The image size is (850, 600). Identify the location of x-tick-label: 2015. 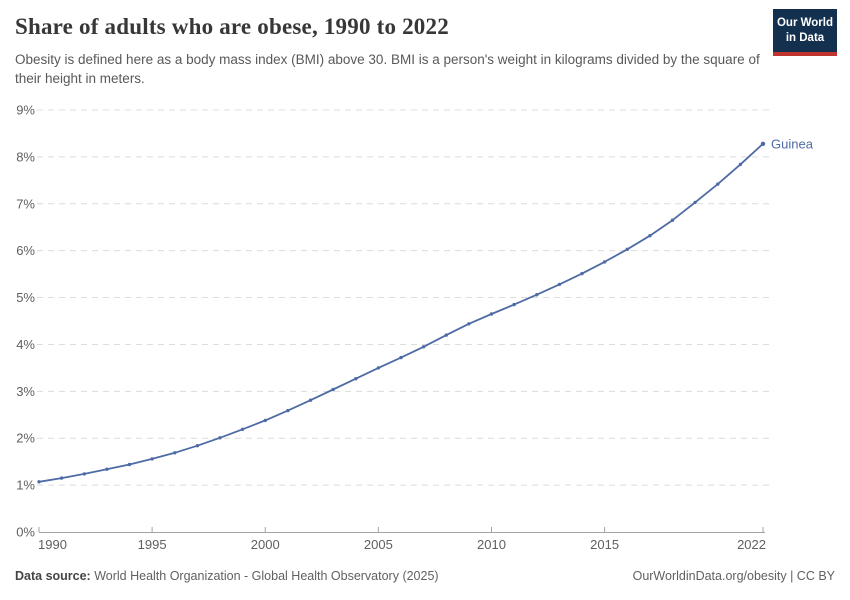
(604, 544).